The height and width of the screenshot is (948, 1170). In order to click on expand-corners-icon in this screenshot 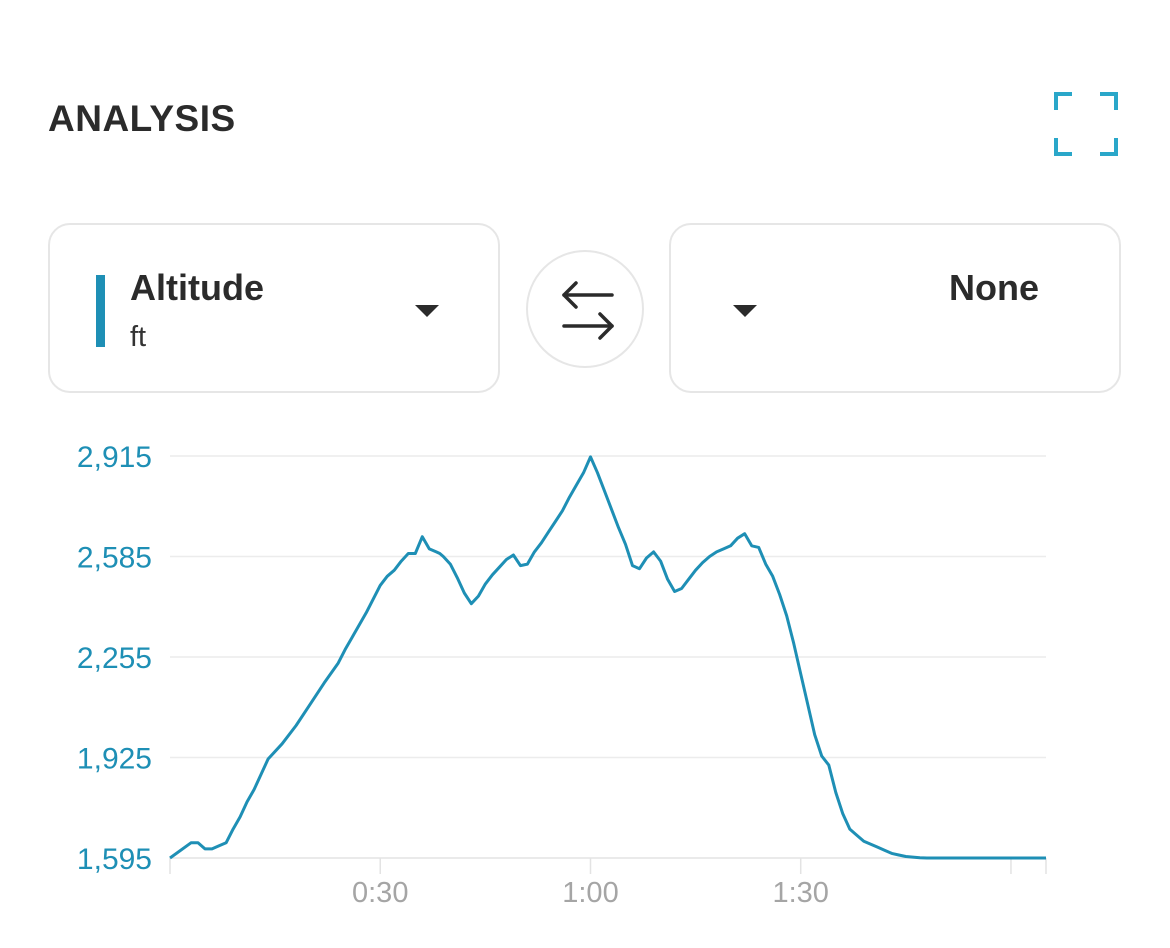, I will do `click(1086, 124)`.